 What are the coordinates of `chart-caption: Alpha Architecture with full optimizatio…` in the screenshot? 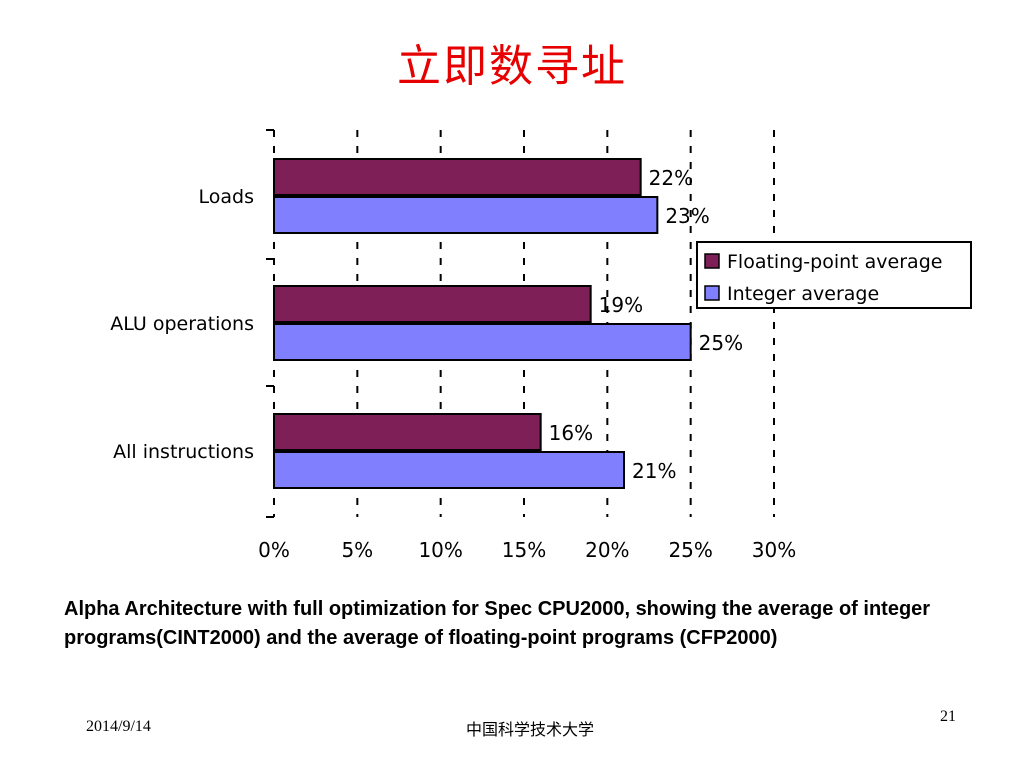 It's located at (497, 623).